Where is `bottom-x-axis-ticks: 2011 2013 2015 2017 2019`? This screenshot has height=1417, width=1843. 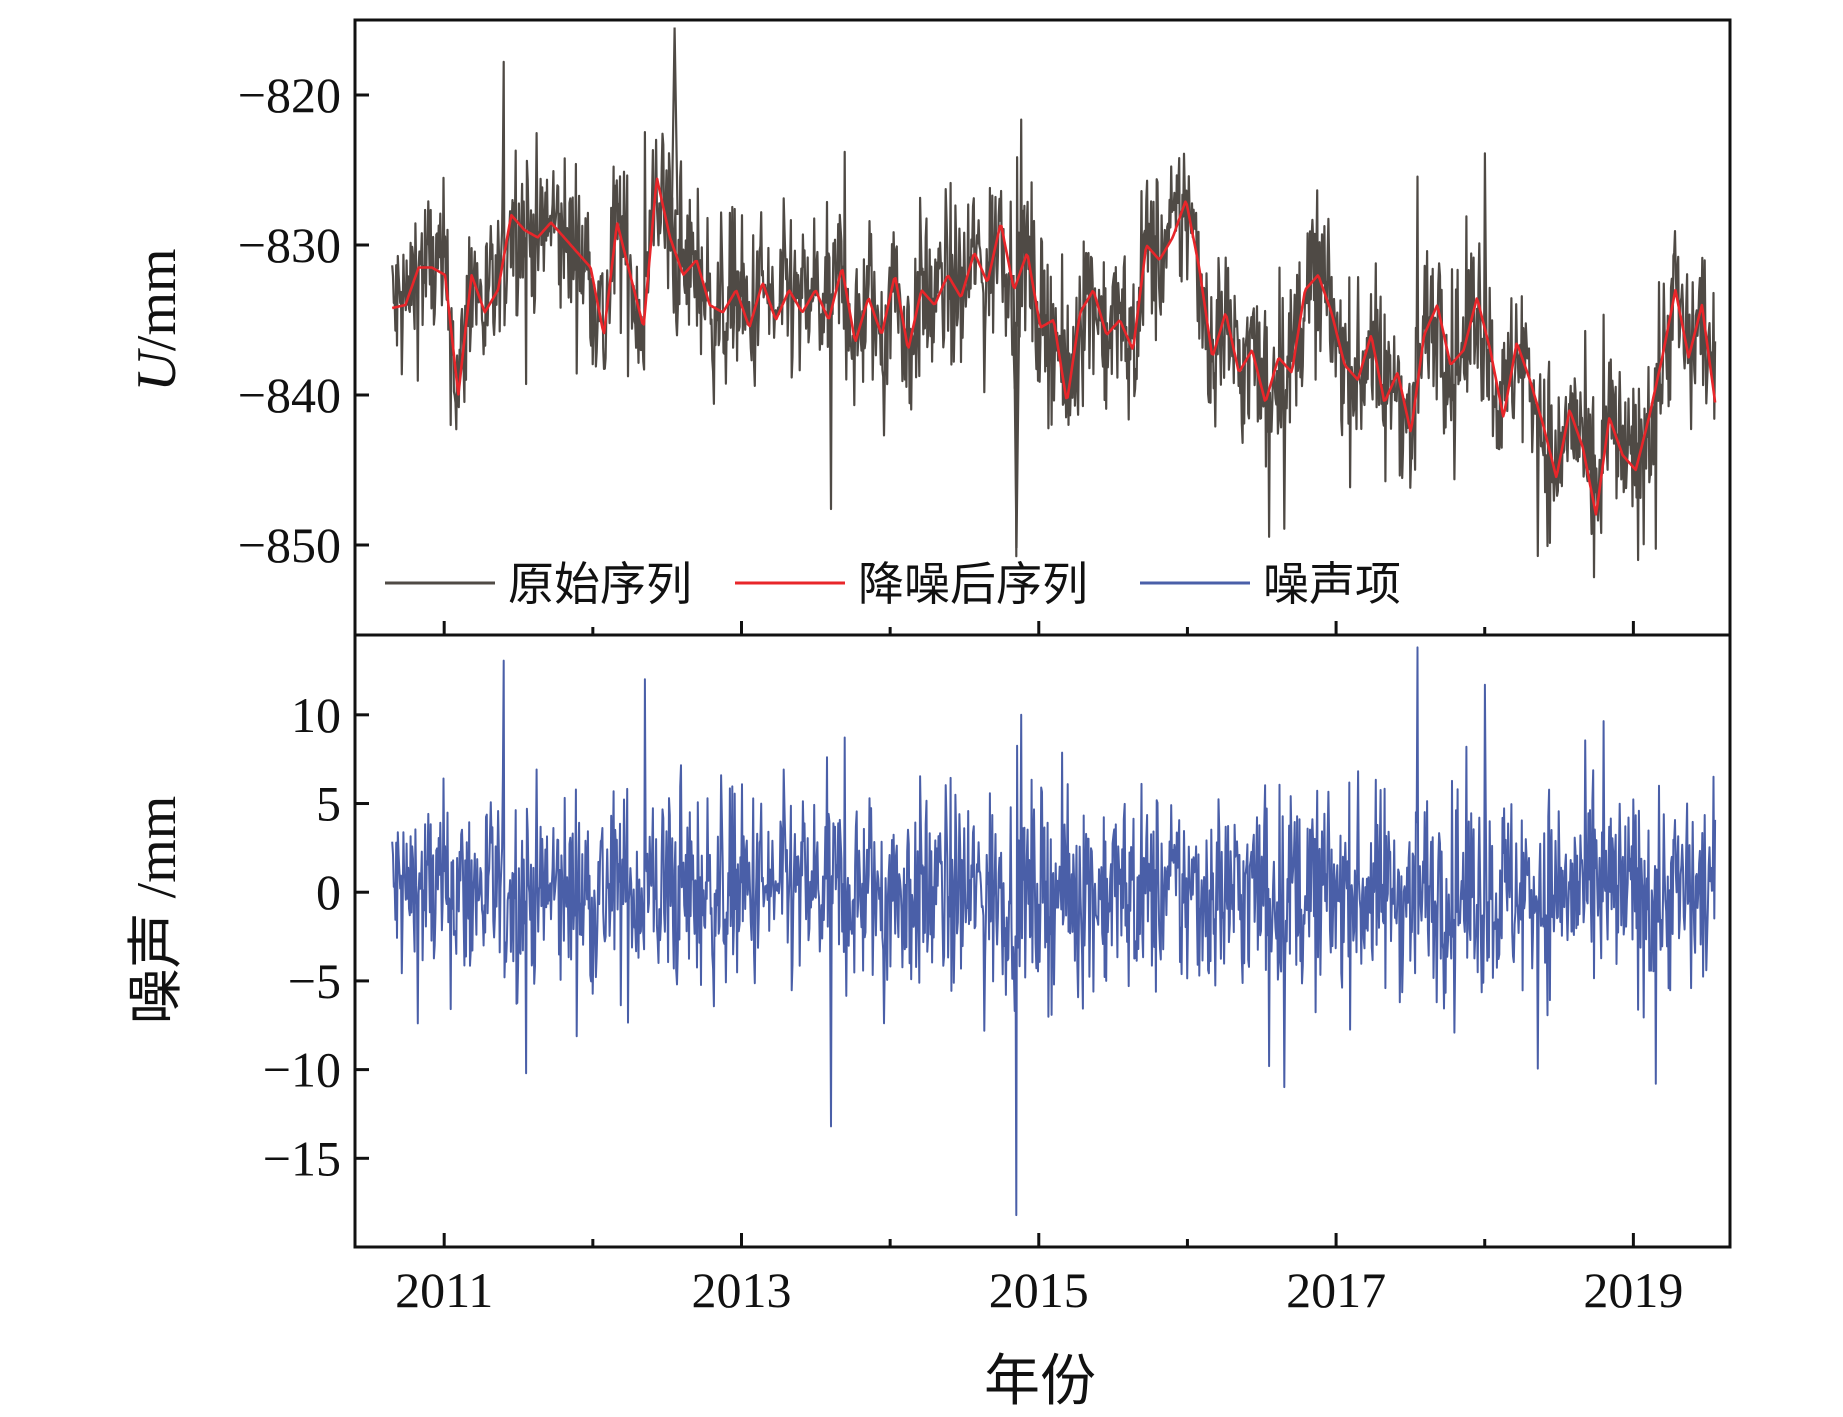 bottom-x-axis-ticks: 2011 2013 2015 2017 2019 is located at coordinates (1039, 1275).